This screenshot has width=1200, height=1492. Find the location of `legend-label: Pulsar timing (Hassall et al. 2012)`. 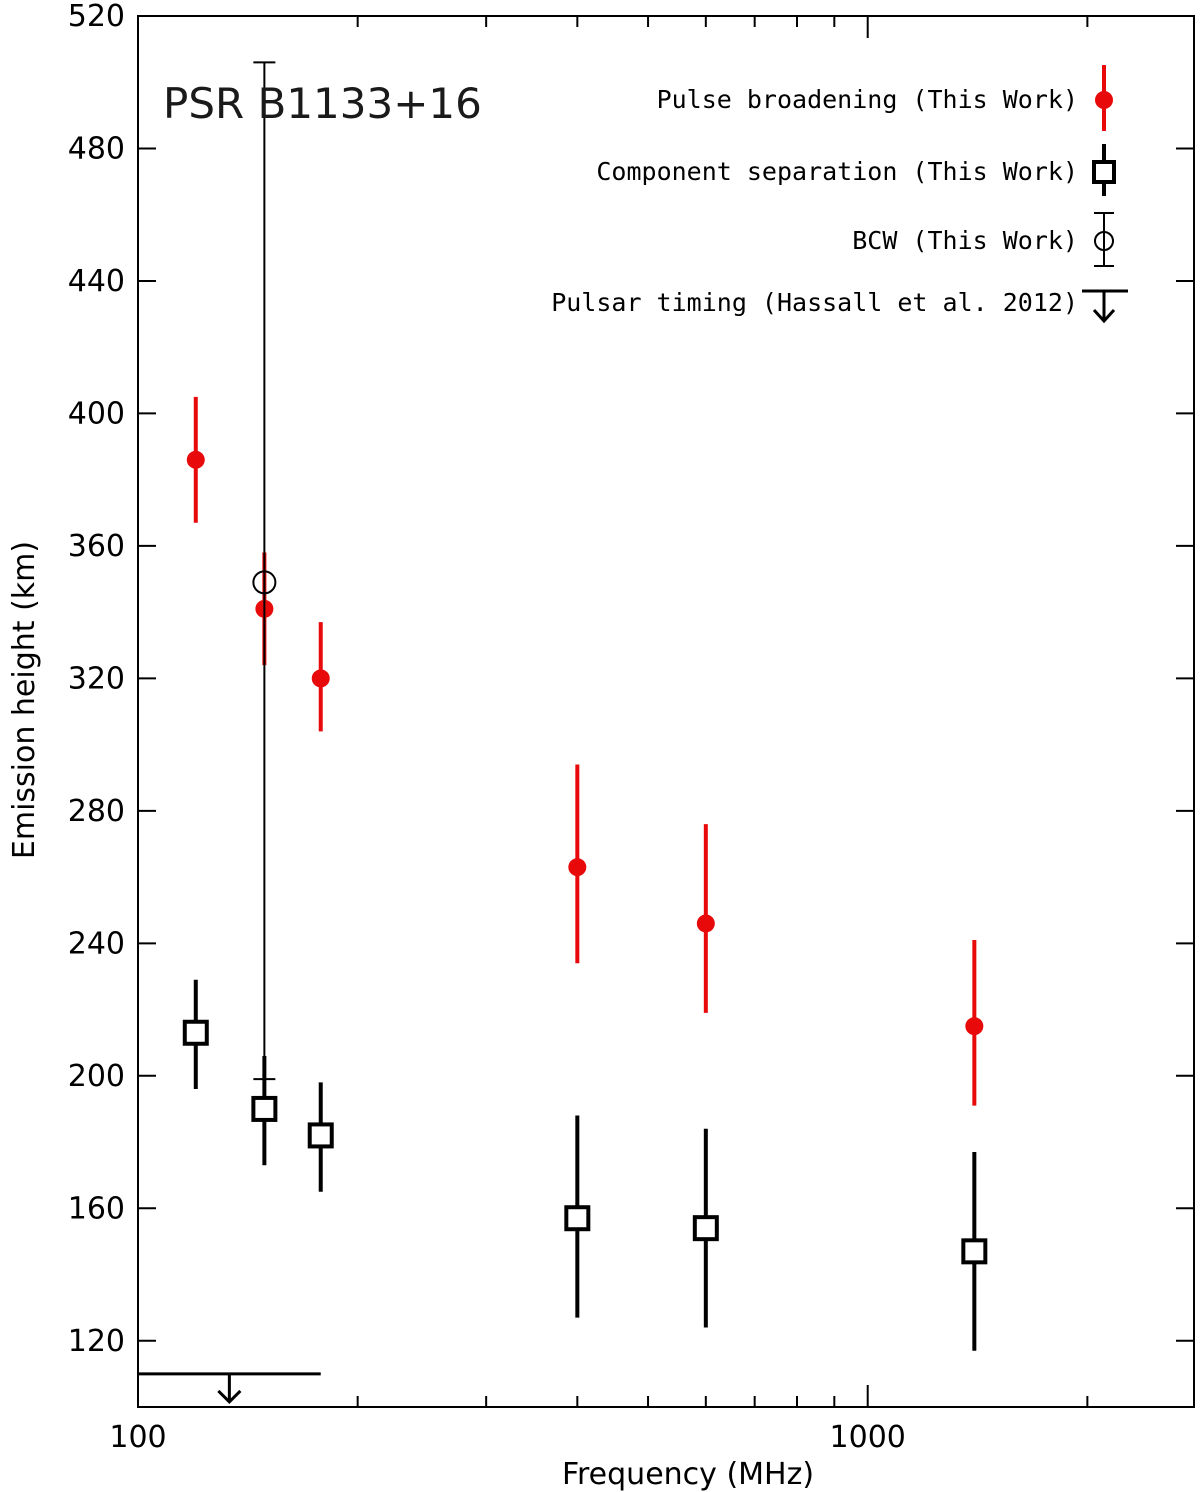

legend-label: Pulsar timing (Hassall et al. 2012) is located at coordinates (814, 302).